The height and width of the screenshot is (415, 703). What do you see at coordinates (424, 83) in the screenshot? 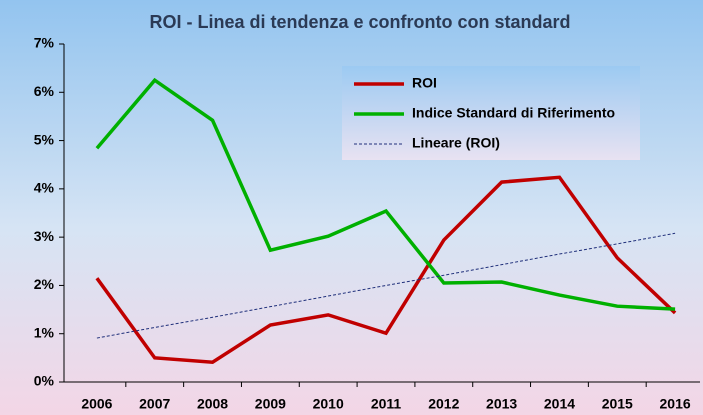
I see `legend-label: ROI` at bounding box center [424, 83].